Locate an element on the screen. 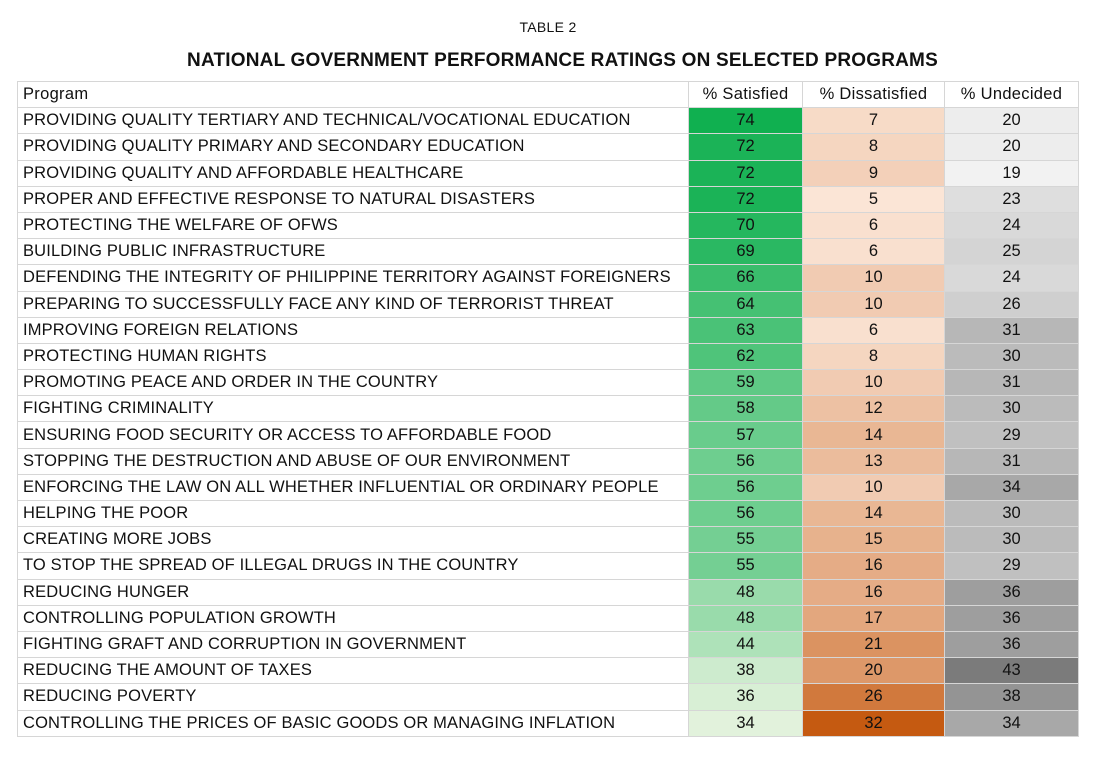 Image resolution: width=1096 pixels, height=765 pixels. program-cell: IMPROVING FOREIGN RELATIONS is located at coordinates (353, 330).